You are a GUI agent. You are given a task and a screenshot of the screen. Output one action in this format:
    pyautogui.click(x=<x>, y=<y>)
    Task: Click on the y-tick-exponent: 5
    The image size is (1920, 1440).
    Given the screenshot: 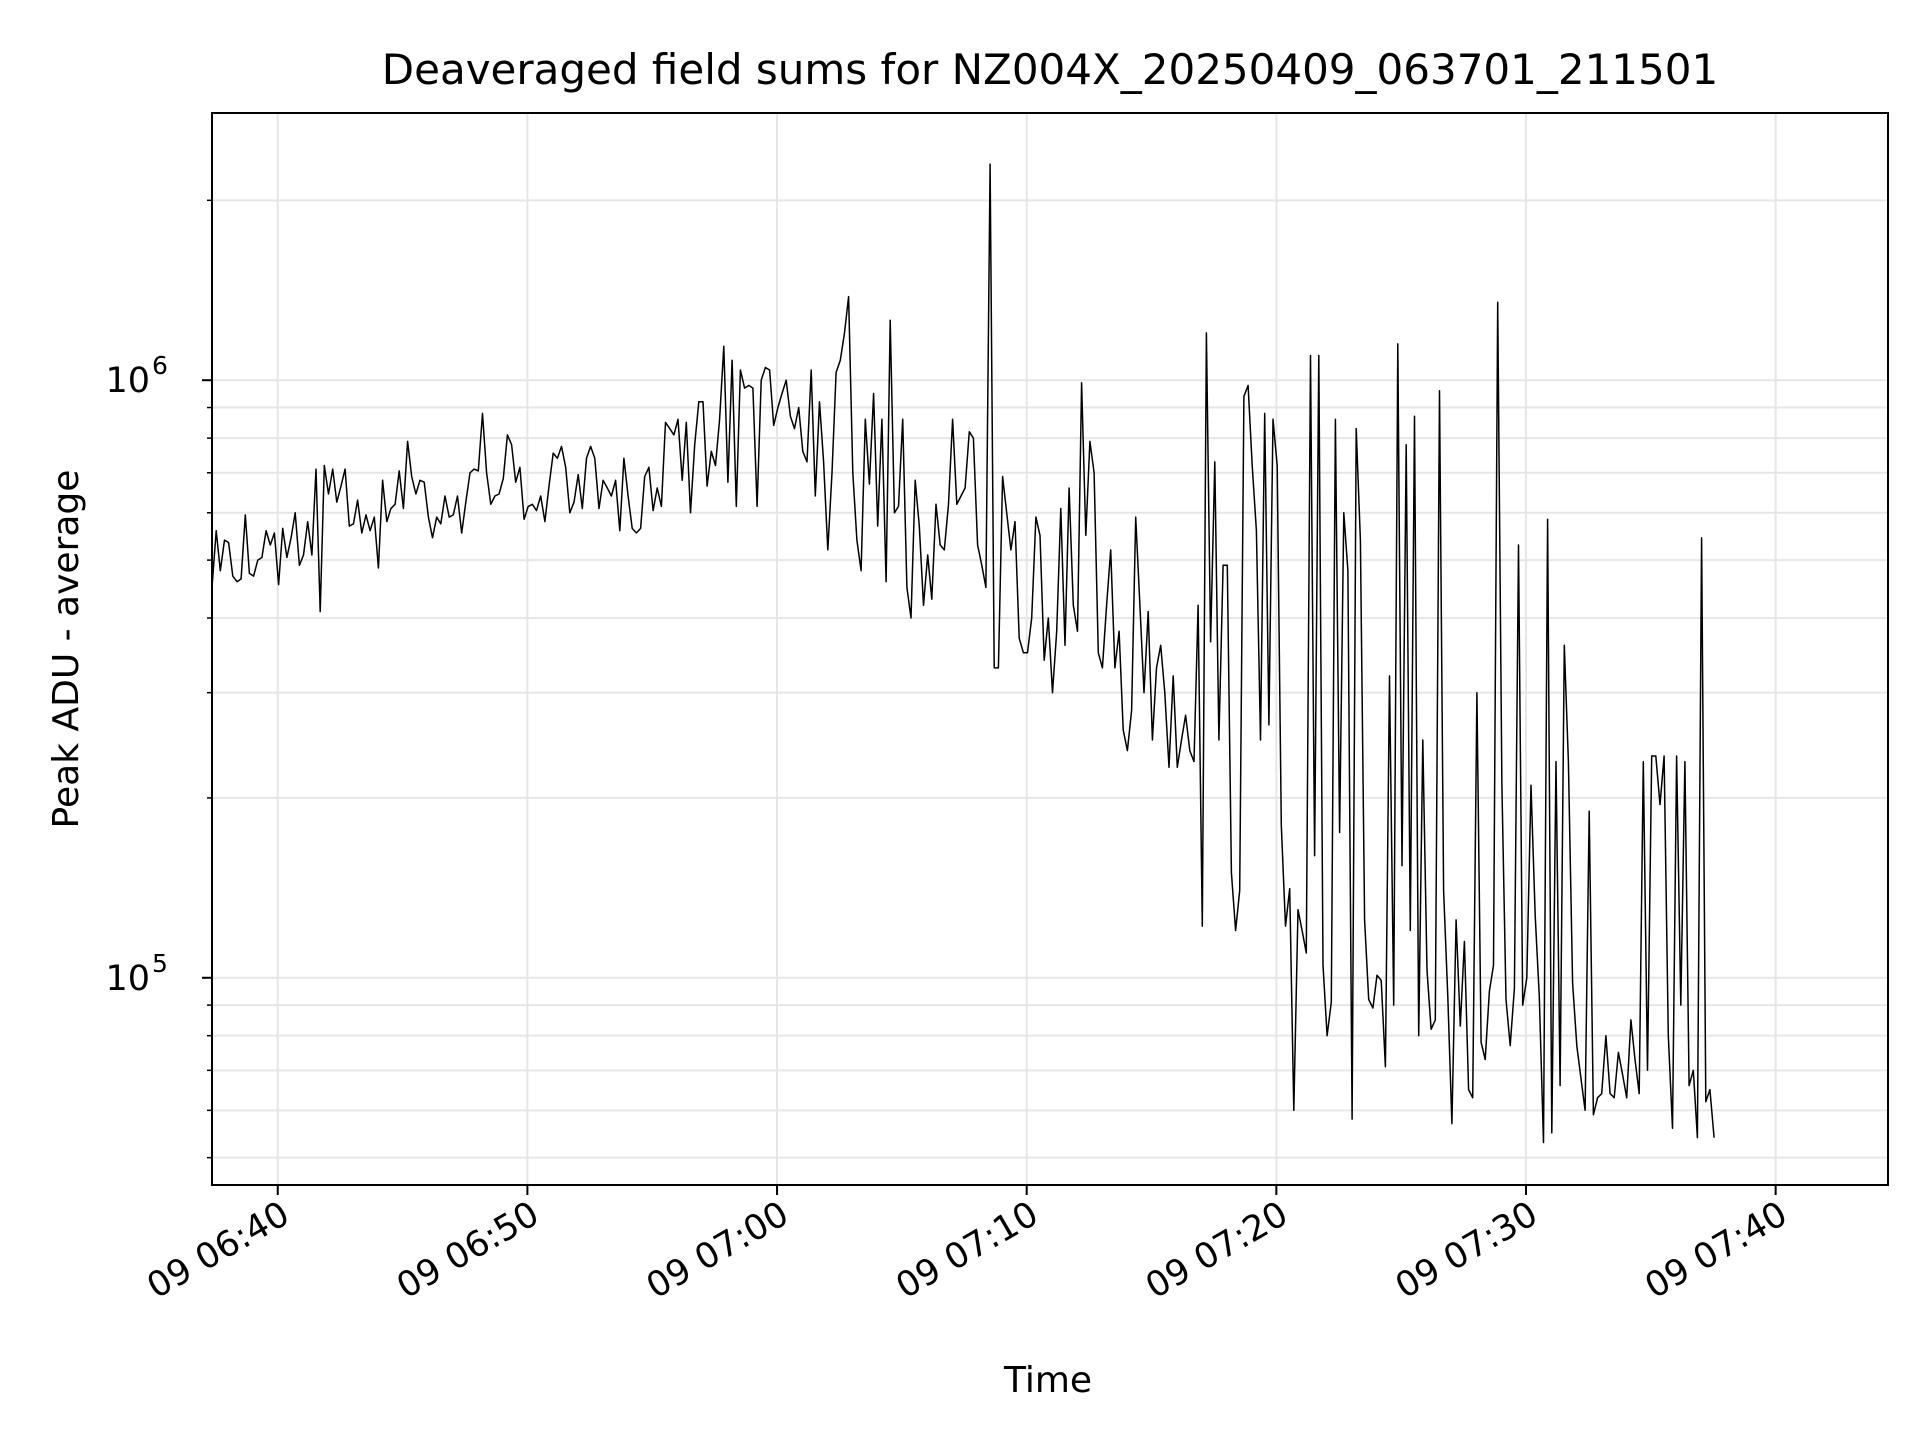 What is the action you would take?
    pyautogui.click(x=160, y=963)
    